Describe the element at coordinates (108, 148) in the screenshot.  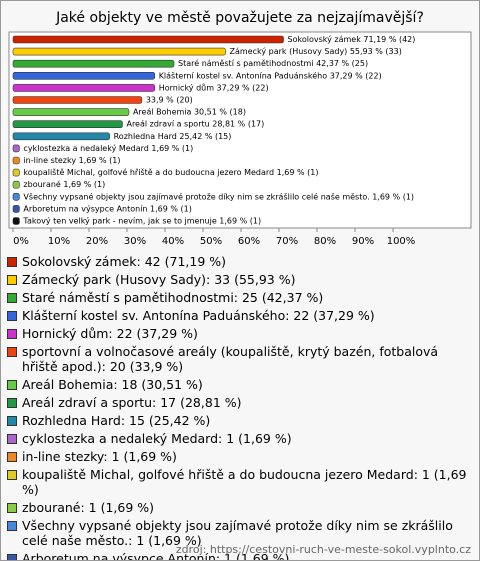
I see `value-label: cyklostezka a nedaleký Medard 1,69 % (1)` at that location.